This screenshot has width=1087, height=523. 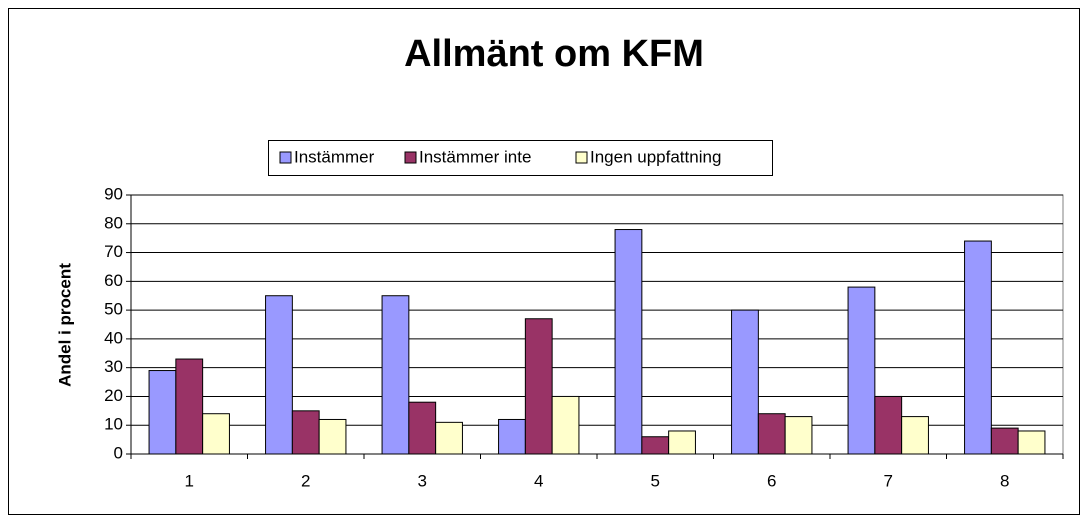 What do you see at coordinates (113, 395) in the screenshot?
I see `y-tick-label: 20` at bounding box center [113, 395].